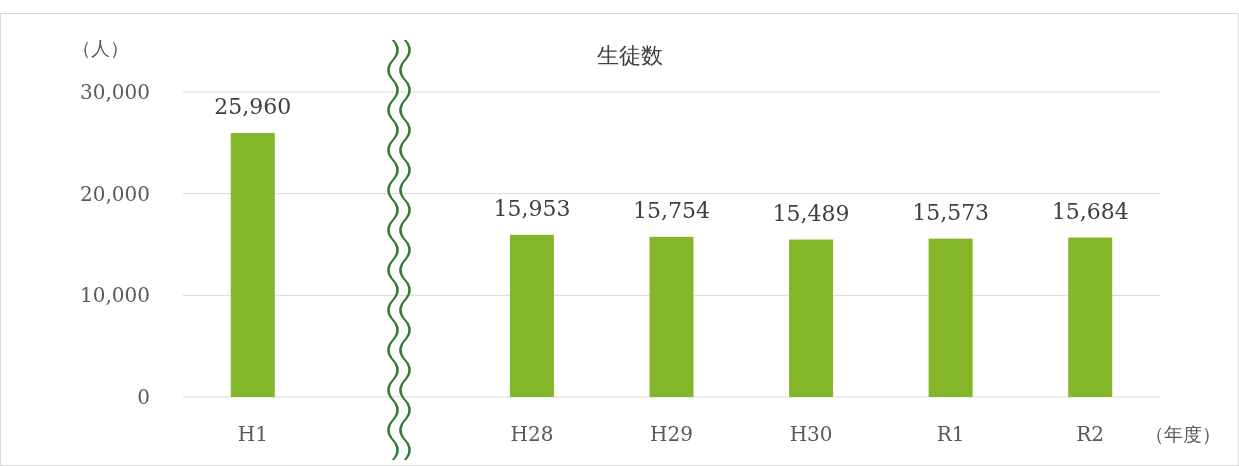 This screenshot has width=1239, height=466. Describe the element at coordinates (532, 208) in the screenshot. I see `data-label: 15,953` at that location.